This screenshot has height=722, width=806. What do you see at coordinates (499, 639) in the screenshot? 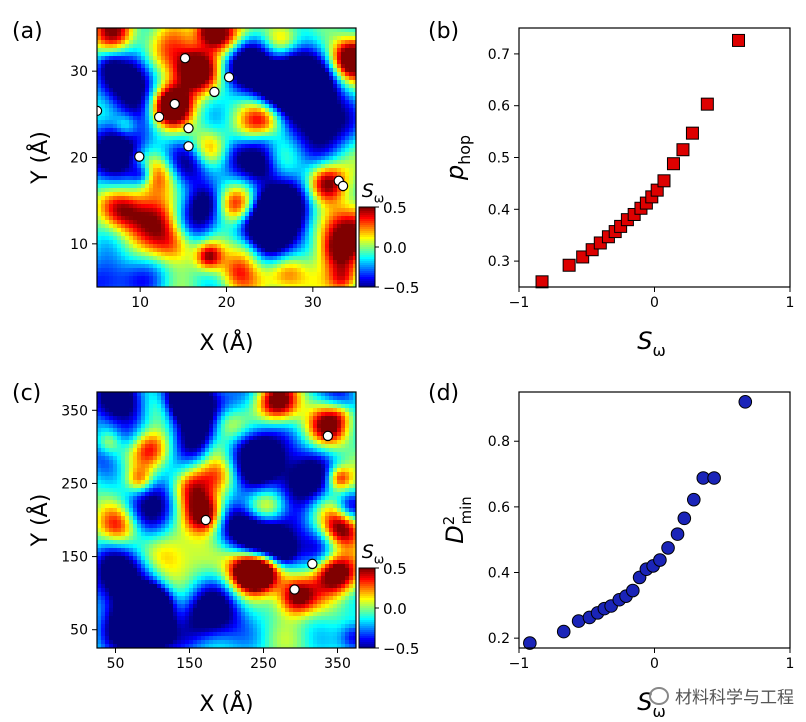
I see `y-tick-label: 0.2` at bounding box center [499, 639].